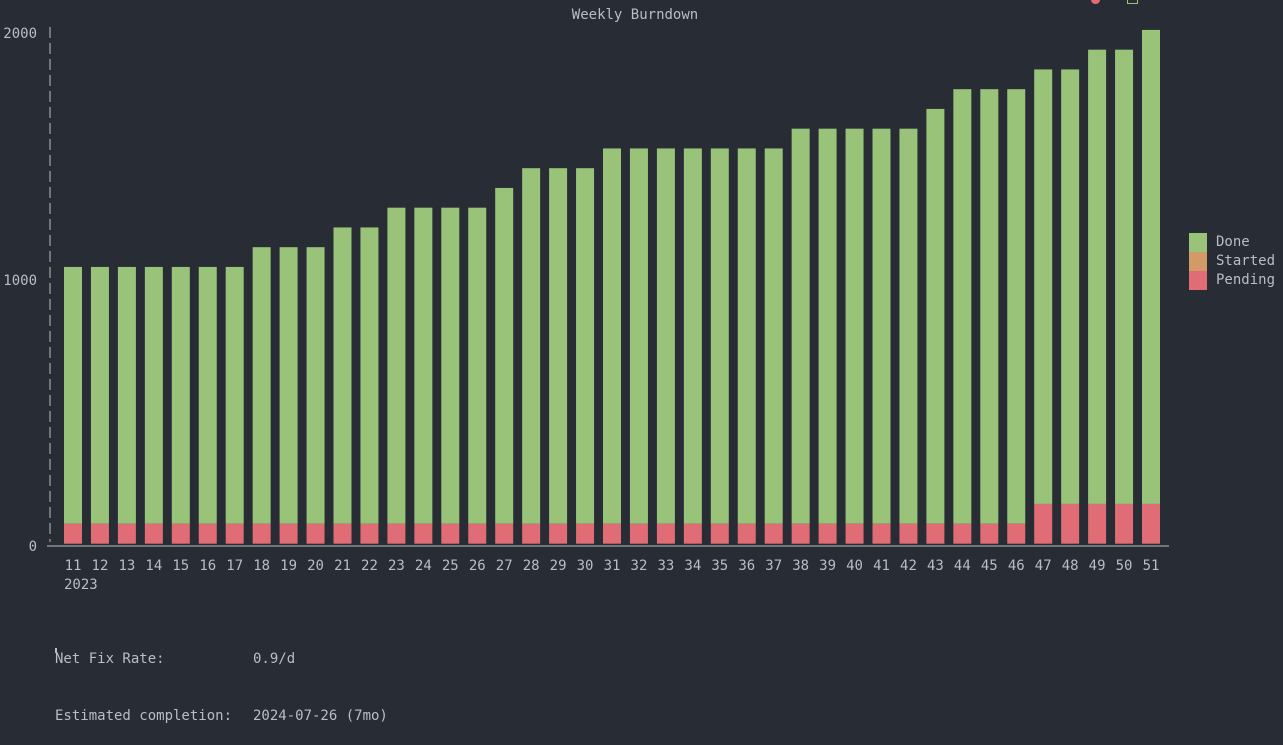  Describe the element at coordinates (1232, 242) in the screenshot. I see `legend-item-done: Done` at that location.